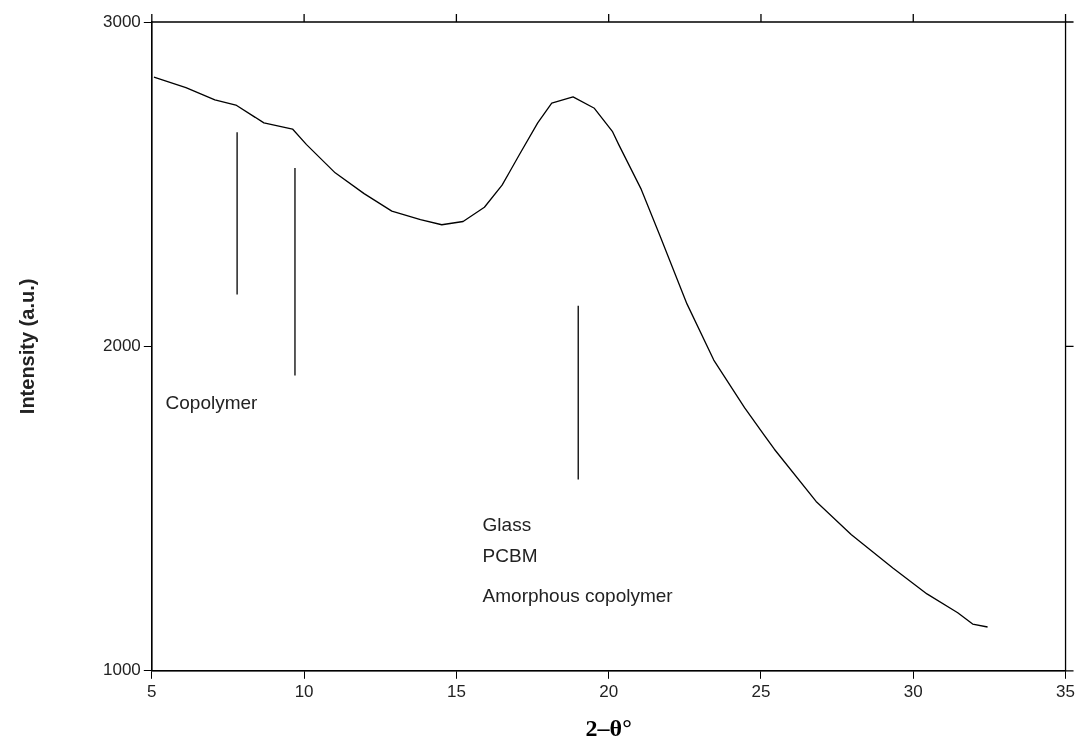 This screenshot has width=1086, height=756. I want to click on annotation: Amorphous copolymer, so click(578, 596).